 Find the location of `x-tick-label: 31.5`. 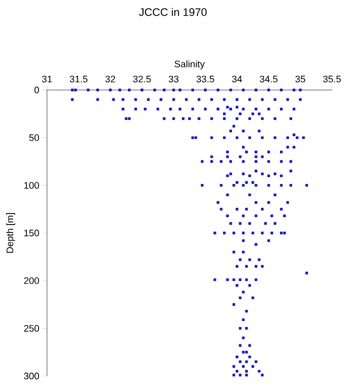

x-tick-label: 31.5 is located at coordinates (79, 79).